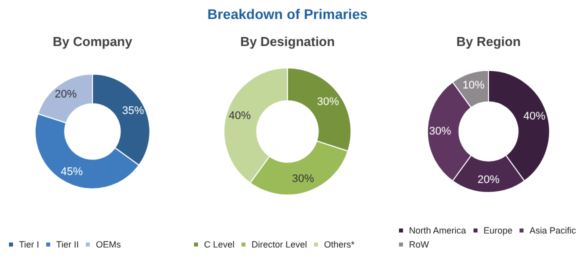  What do you see at coordinates (67, 245) in the screenshot?
I see `legend-label: Tier II` at bounding box center [67, 245].